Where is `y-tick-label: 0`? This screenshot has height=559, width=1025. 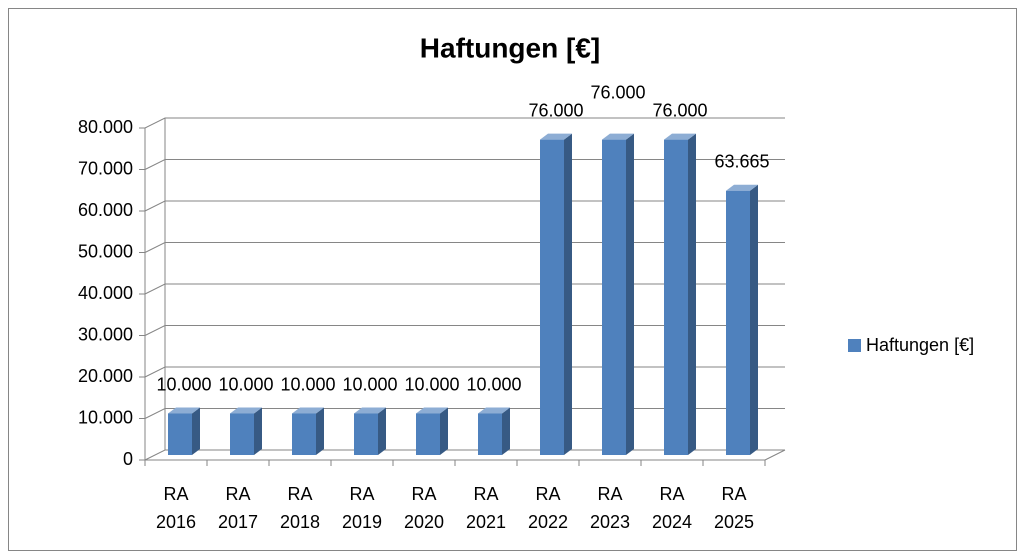 y-tick-label: 0 is located at coordinates (128, 459).